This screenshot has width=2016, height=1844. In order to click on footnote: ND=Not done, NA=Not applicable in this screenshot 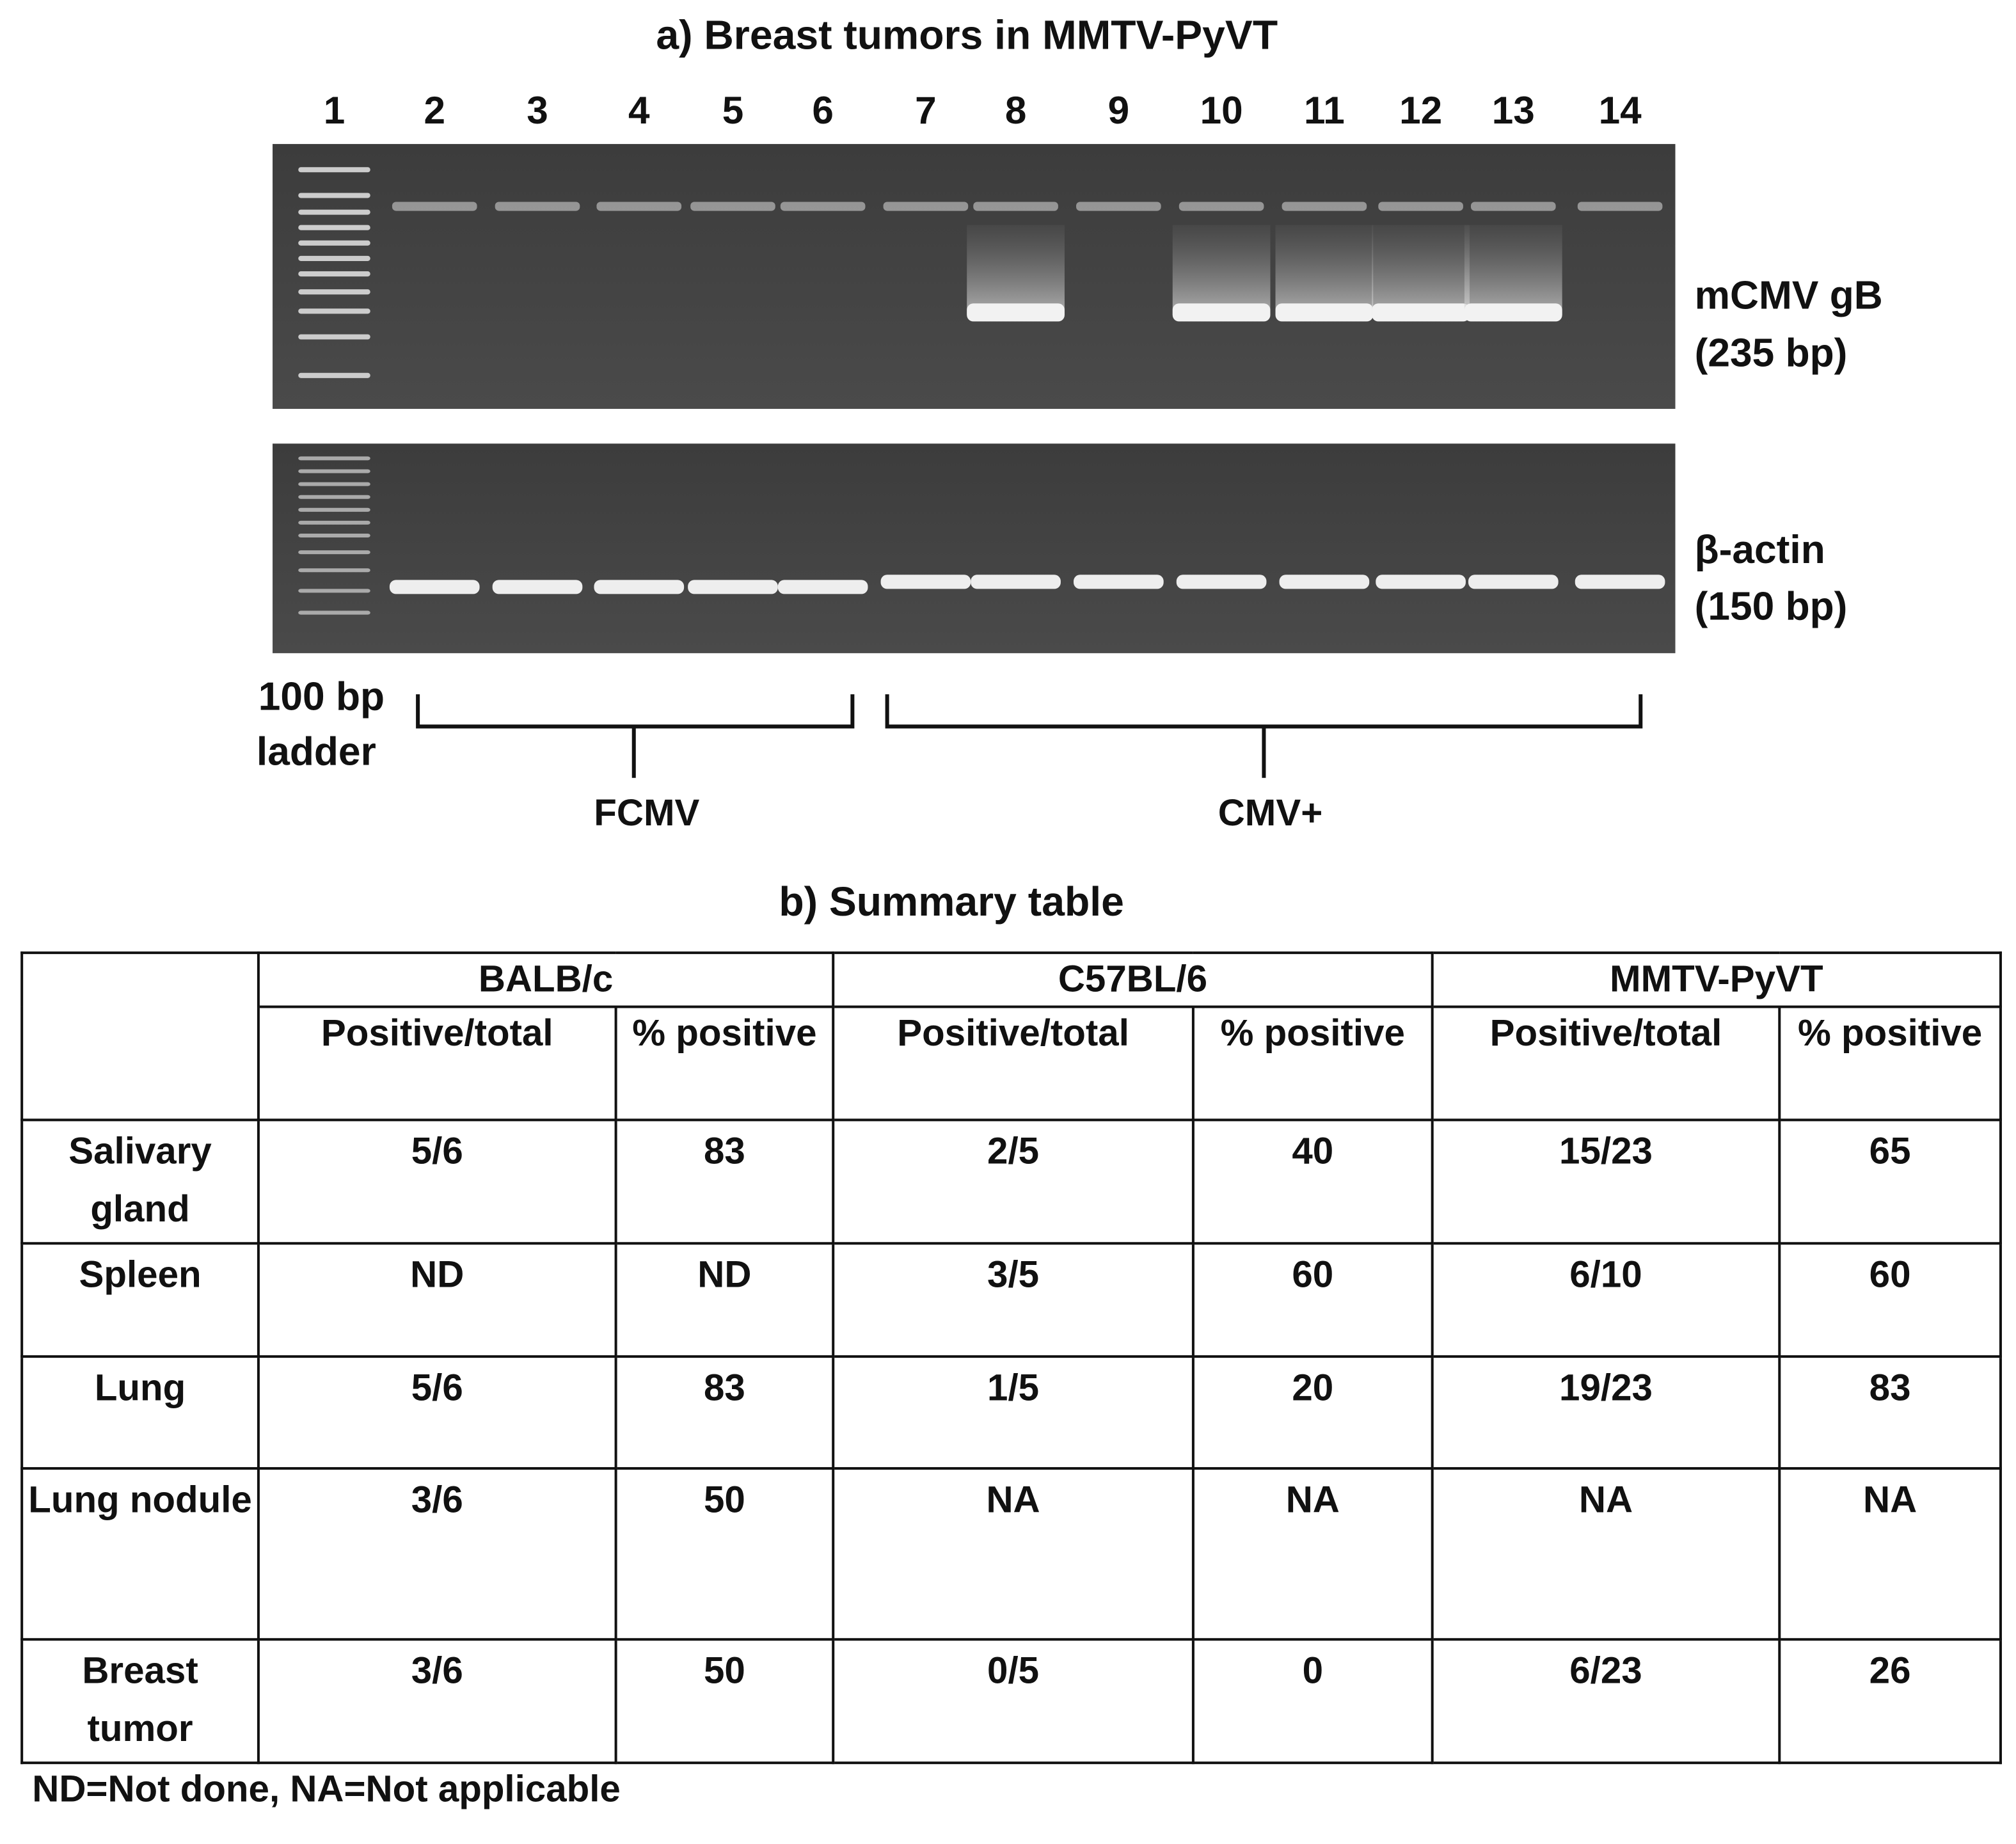, I will do `click(326, 1790)`.